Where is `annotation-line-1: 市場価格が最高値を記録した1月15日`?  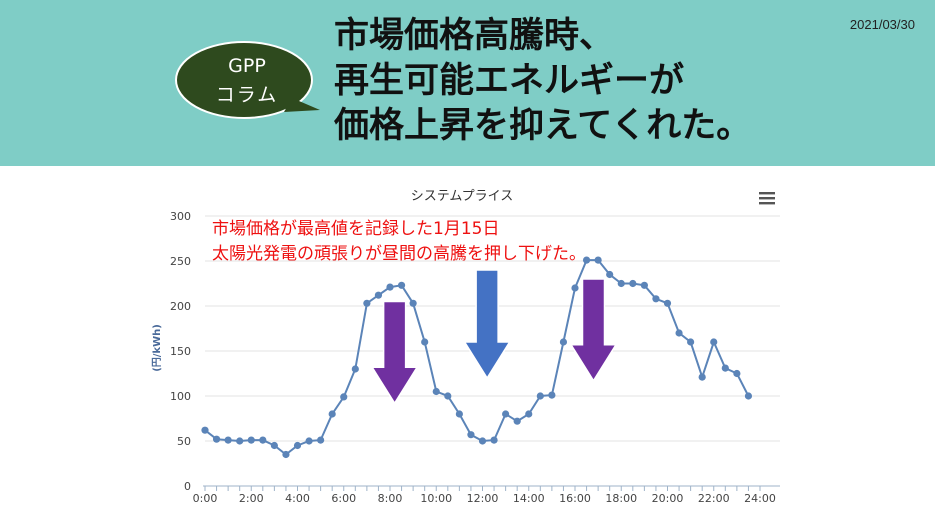 annotation-line-1: 市場価格が最高値を記録した1月15日 is located at coordinates (355, 229).